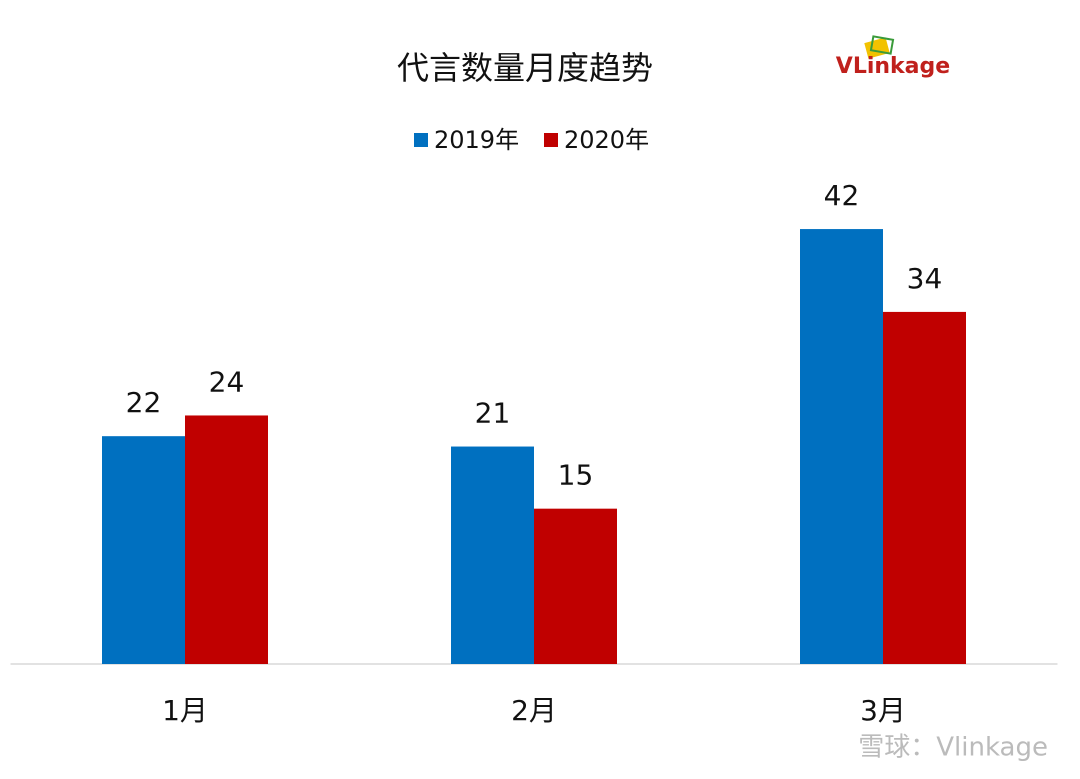 This screenshot has width=1080, height=779. Describe the element at coordinates (879, 47) in the screenshot. I see `logo-icon` at that location.